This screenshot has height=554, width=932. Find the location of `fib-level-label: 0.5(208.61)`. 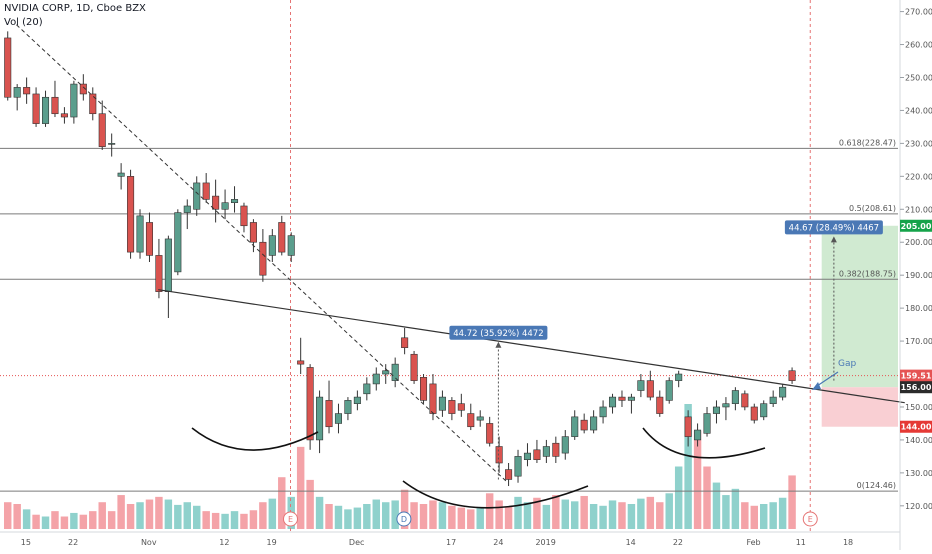

fib-level-label: 0.5(208.61) is located at coordinates (872, 208).